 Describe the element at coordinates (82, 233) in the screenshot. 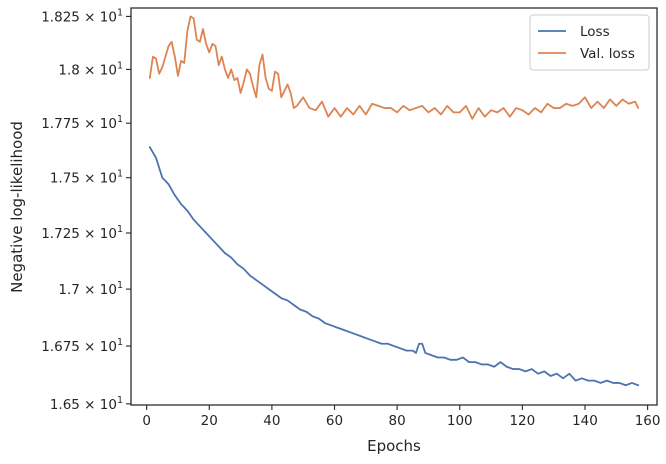

I see `y-tick-label: 1.725 × 10¹` at that location.